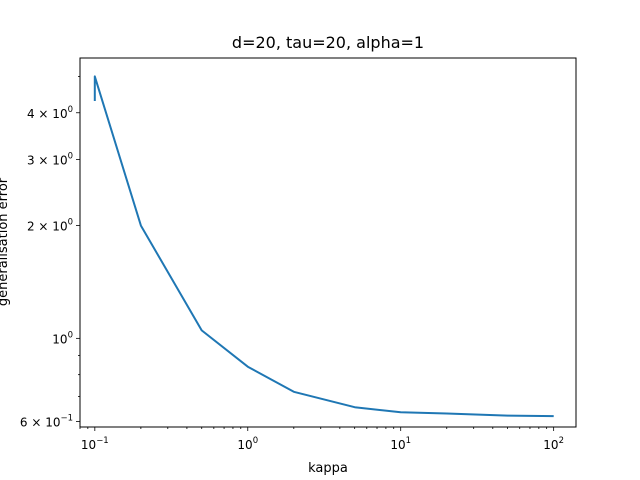 This screenshot has width=640, height=480. Describe the element at coordinates (50, 160) in the screenshot. I see `y-tick-label: 3 × 100` at that location.